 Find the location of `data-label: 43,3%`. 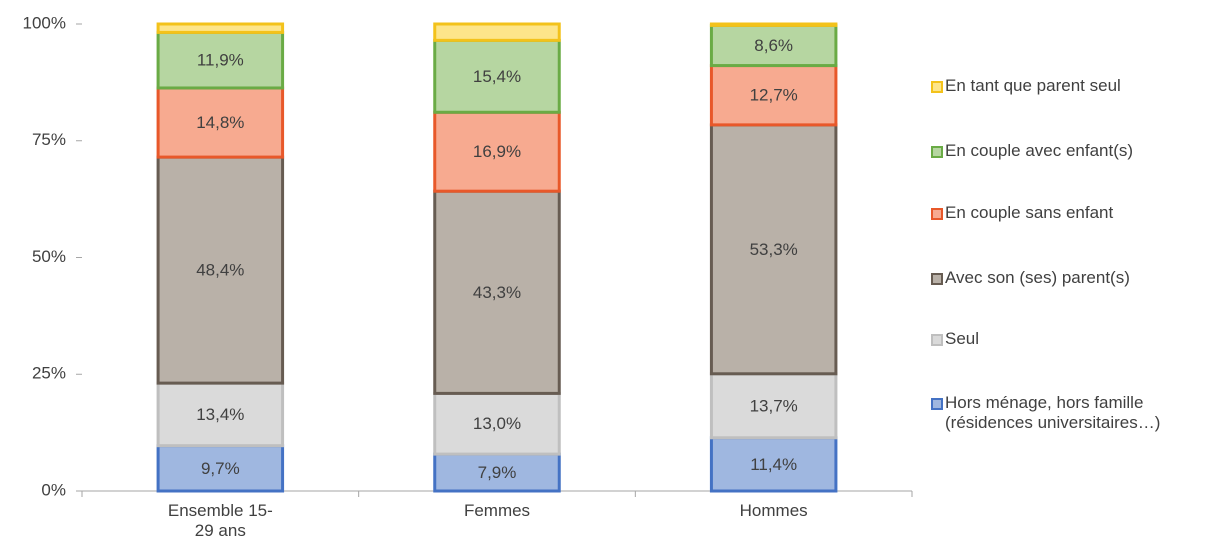

data-label: 43,3% is located at coordinates (497, 292).